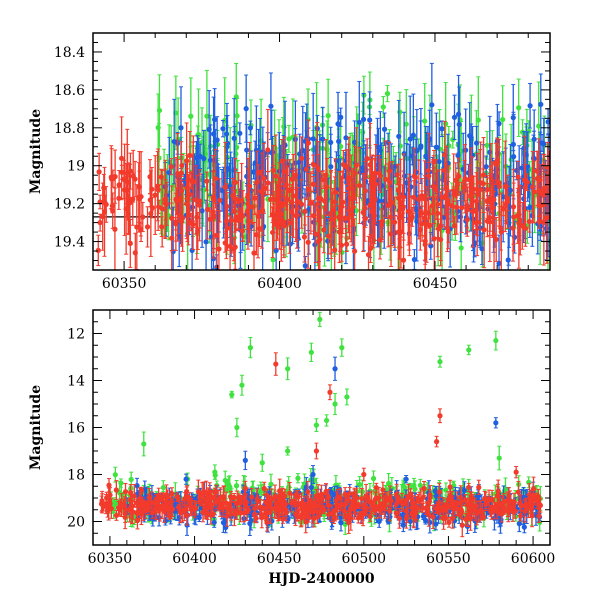  Describe the element at coordinates (36, 151) in the screenshot. I see `y-axis-label: Magnitude` at that location.